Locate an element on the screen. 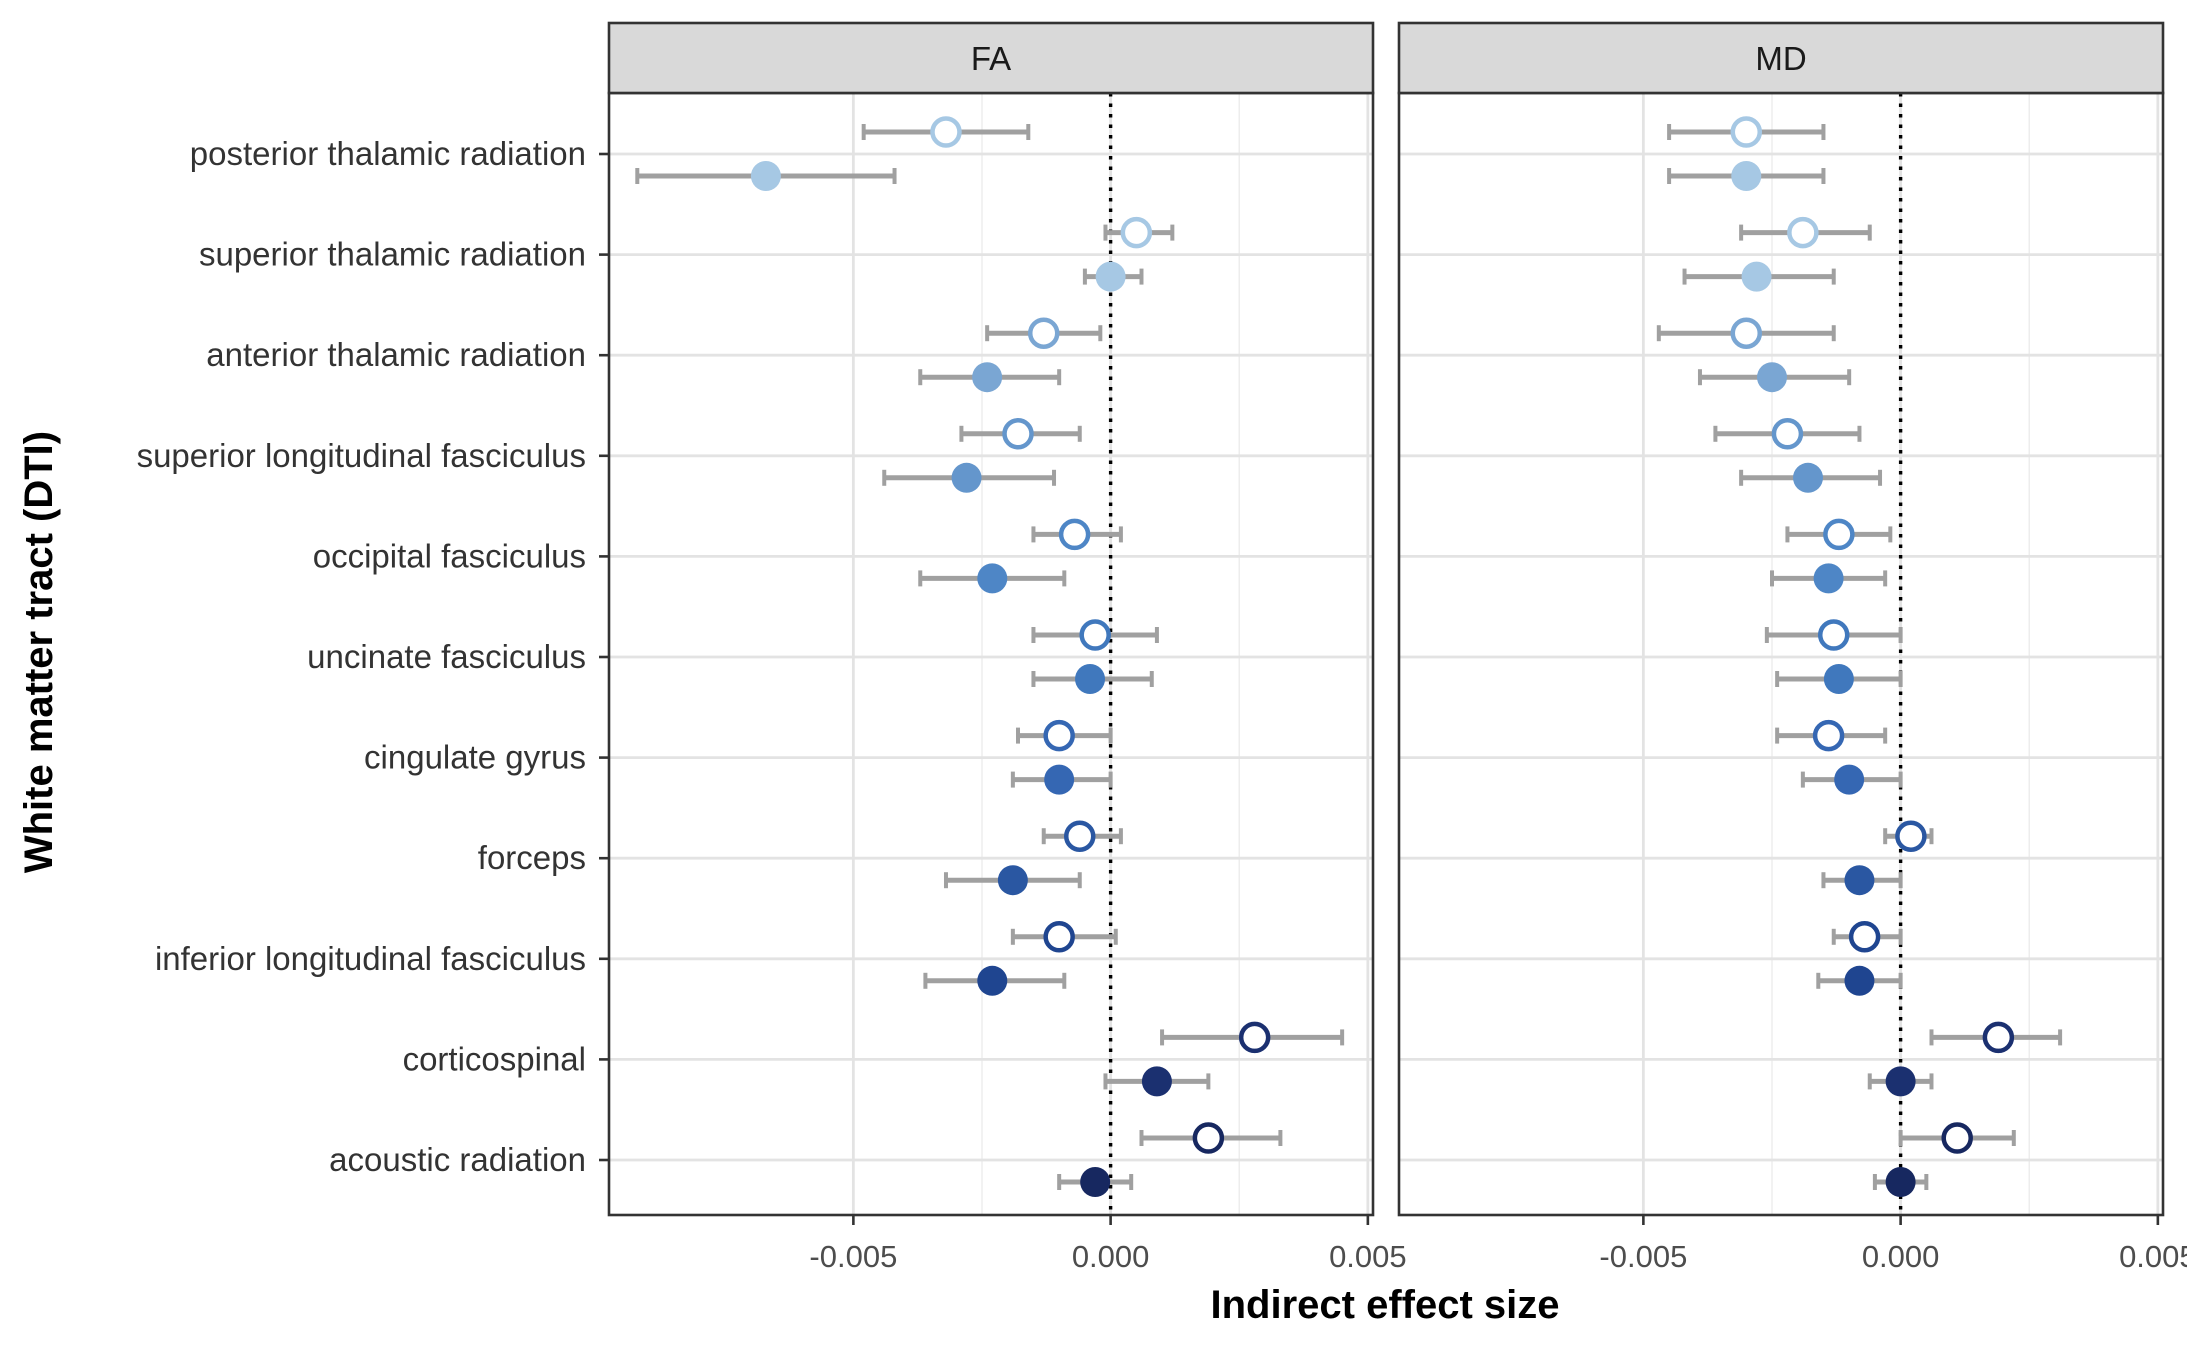 The height and width of the screenshot is (1351, 2187). strip-label: FA is located at coordinates (991, 58).